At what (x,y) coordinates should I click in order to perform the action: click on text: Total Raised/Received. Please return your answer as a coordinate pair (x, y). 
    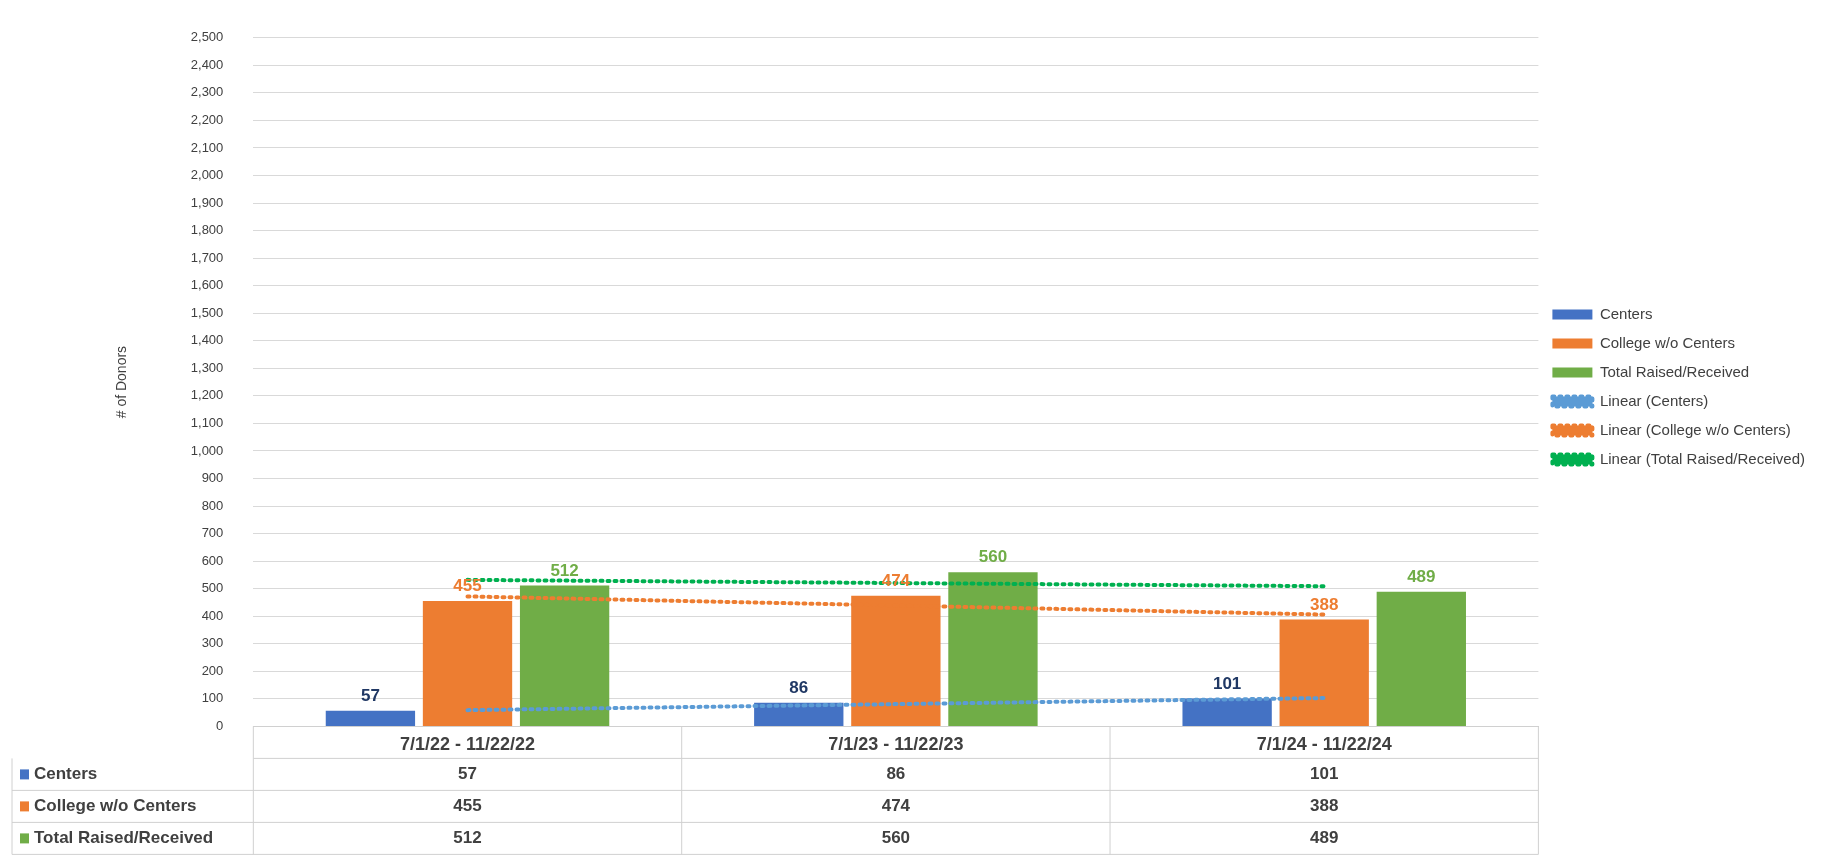
    Looking at the image, I should click on (124, 838).